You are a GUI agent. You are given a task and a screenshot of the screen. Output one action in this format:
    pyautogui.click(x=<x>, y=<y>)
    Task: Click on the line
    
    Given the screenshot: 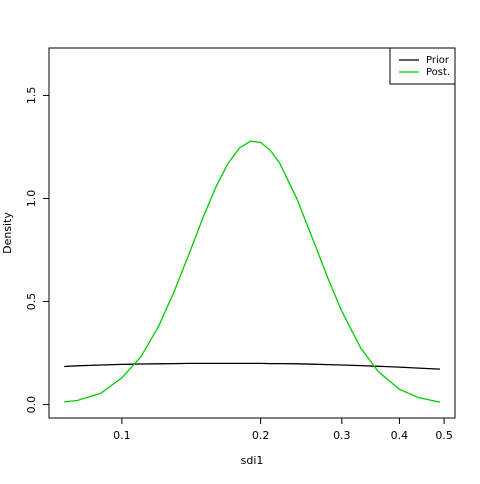 What is the action you would take?
    pyautogui.click(x=252, y=366)
    